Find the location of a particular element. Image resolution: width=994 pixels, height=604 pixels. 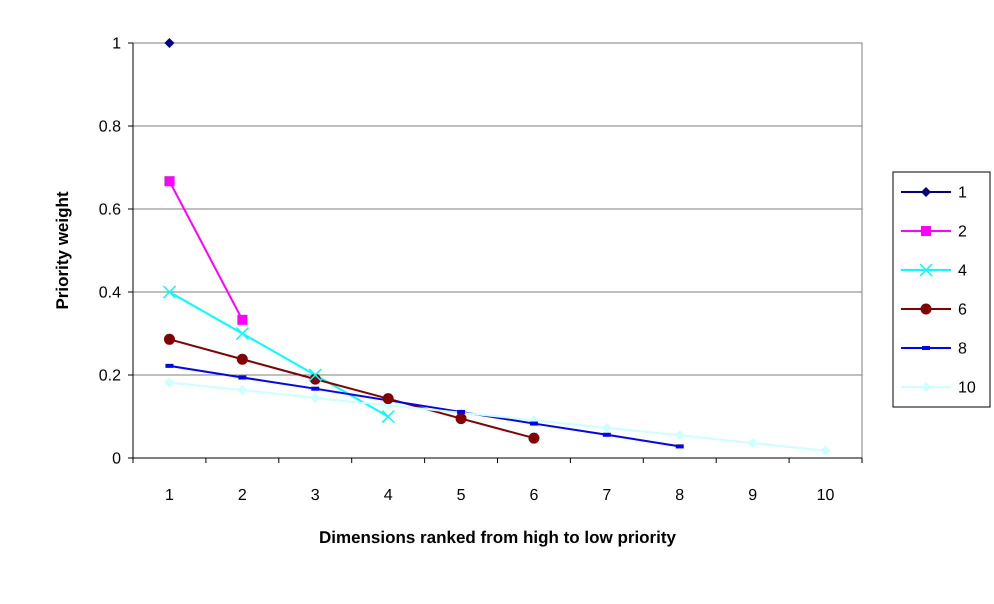

legend-label: 4 is located at coordinates (962, 271).